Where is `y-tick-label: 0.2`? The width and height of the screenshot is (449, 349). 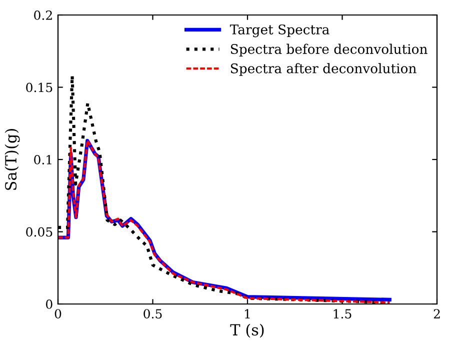
y-tick-label: 0.2 is located at coordinates (43, 15).